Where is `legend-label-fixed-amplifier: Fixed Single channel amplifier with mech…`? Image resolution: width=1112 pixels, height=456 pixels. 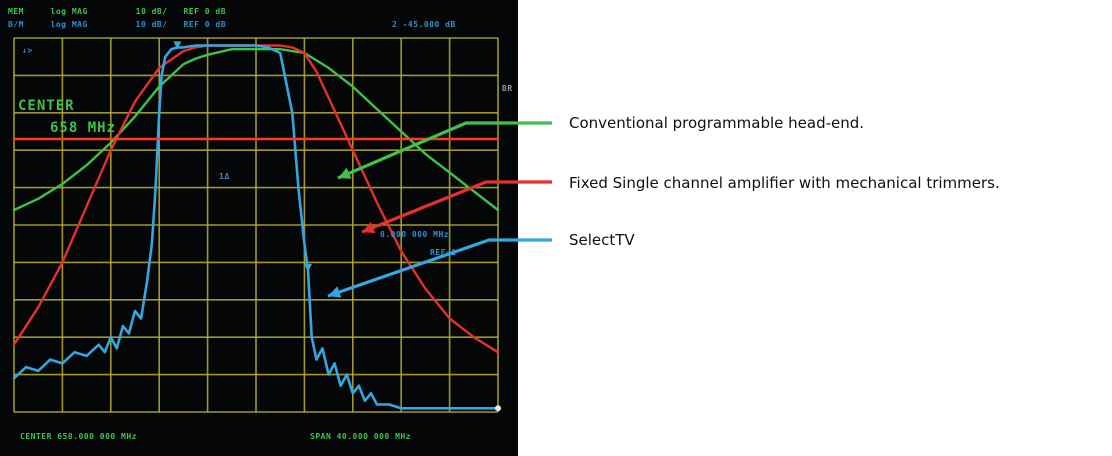
legend-label-fixed-amplifier: Fixed Single channel amplifier with mech… is located at coordinates (784, 183).